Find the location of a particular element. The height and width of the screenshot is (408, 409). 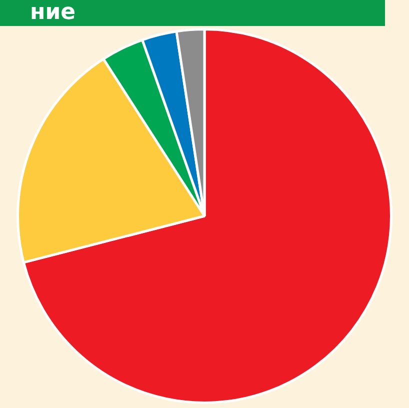

chart-title: ние is located at coordinates (192, 13).